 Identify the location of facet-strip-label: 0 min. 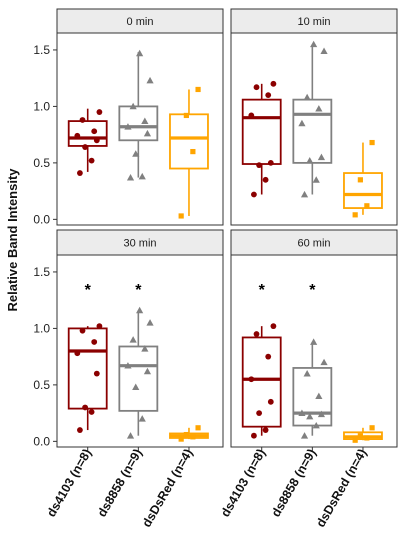
(140, 22).